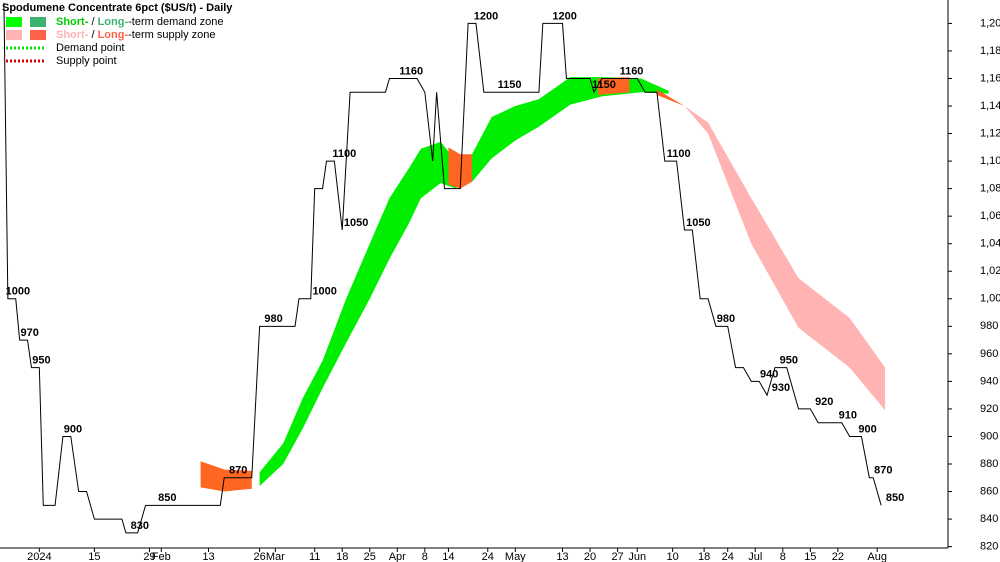 This screenshot has height=562, width=1000. Describe the element at coordinates (781, 388) in the screenshot. I see `price-label: 930` at that location.